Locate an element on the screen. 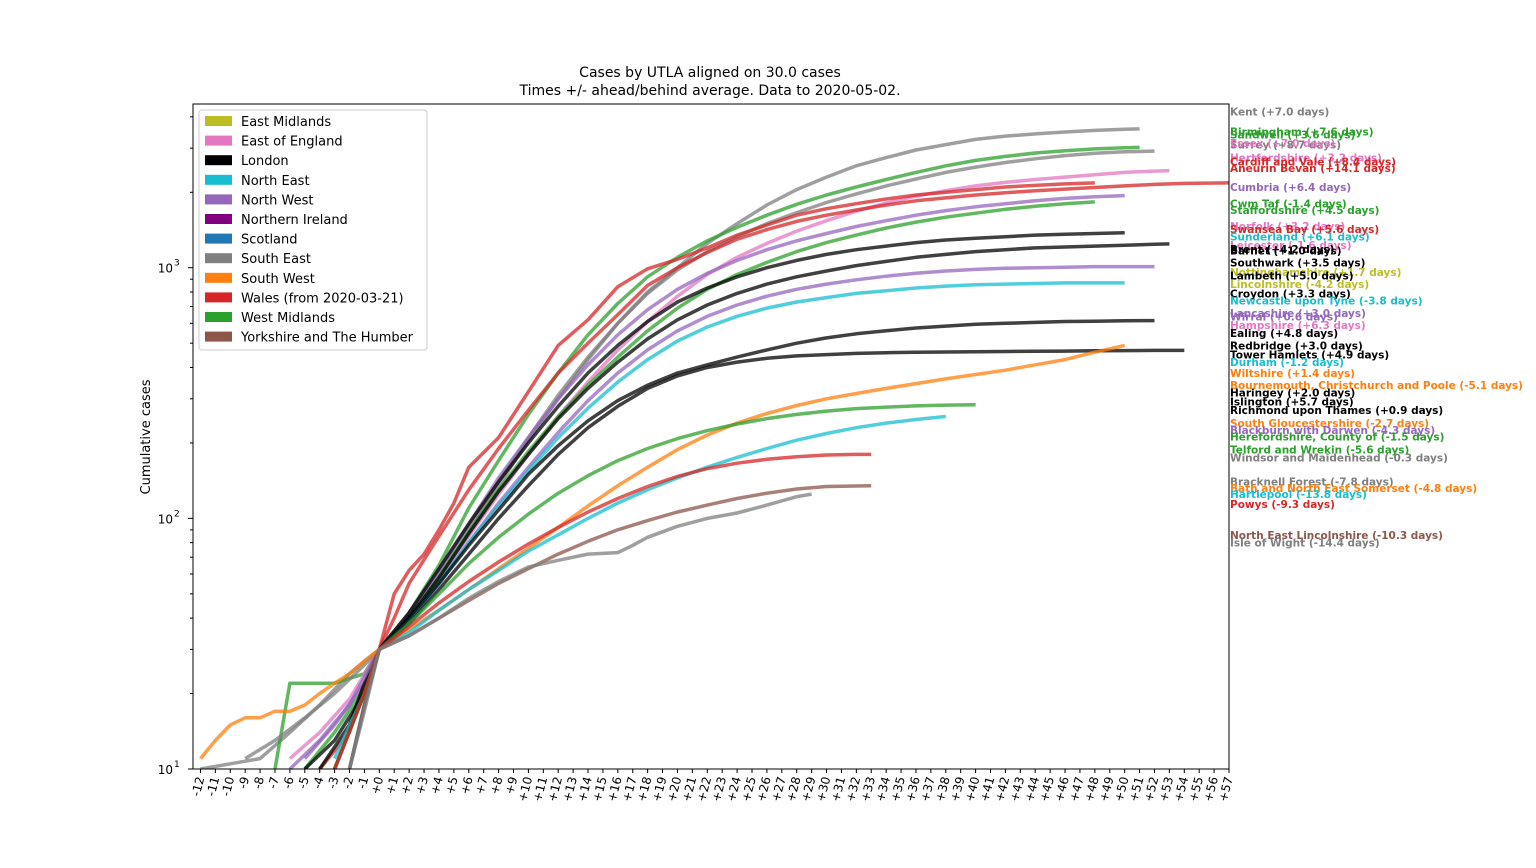 The image size is (1536, 868). legend-box is located at coordinates (313, 230).